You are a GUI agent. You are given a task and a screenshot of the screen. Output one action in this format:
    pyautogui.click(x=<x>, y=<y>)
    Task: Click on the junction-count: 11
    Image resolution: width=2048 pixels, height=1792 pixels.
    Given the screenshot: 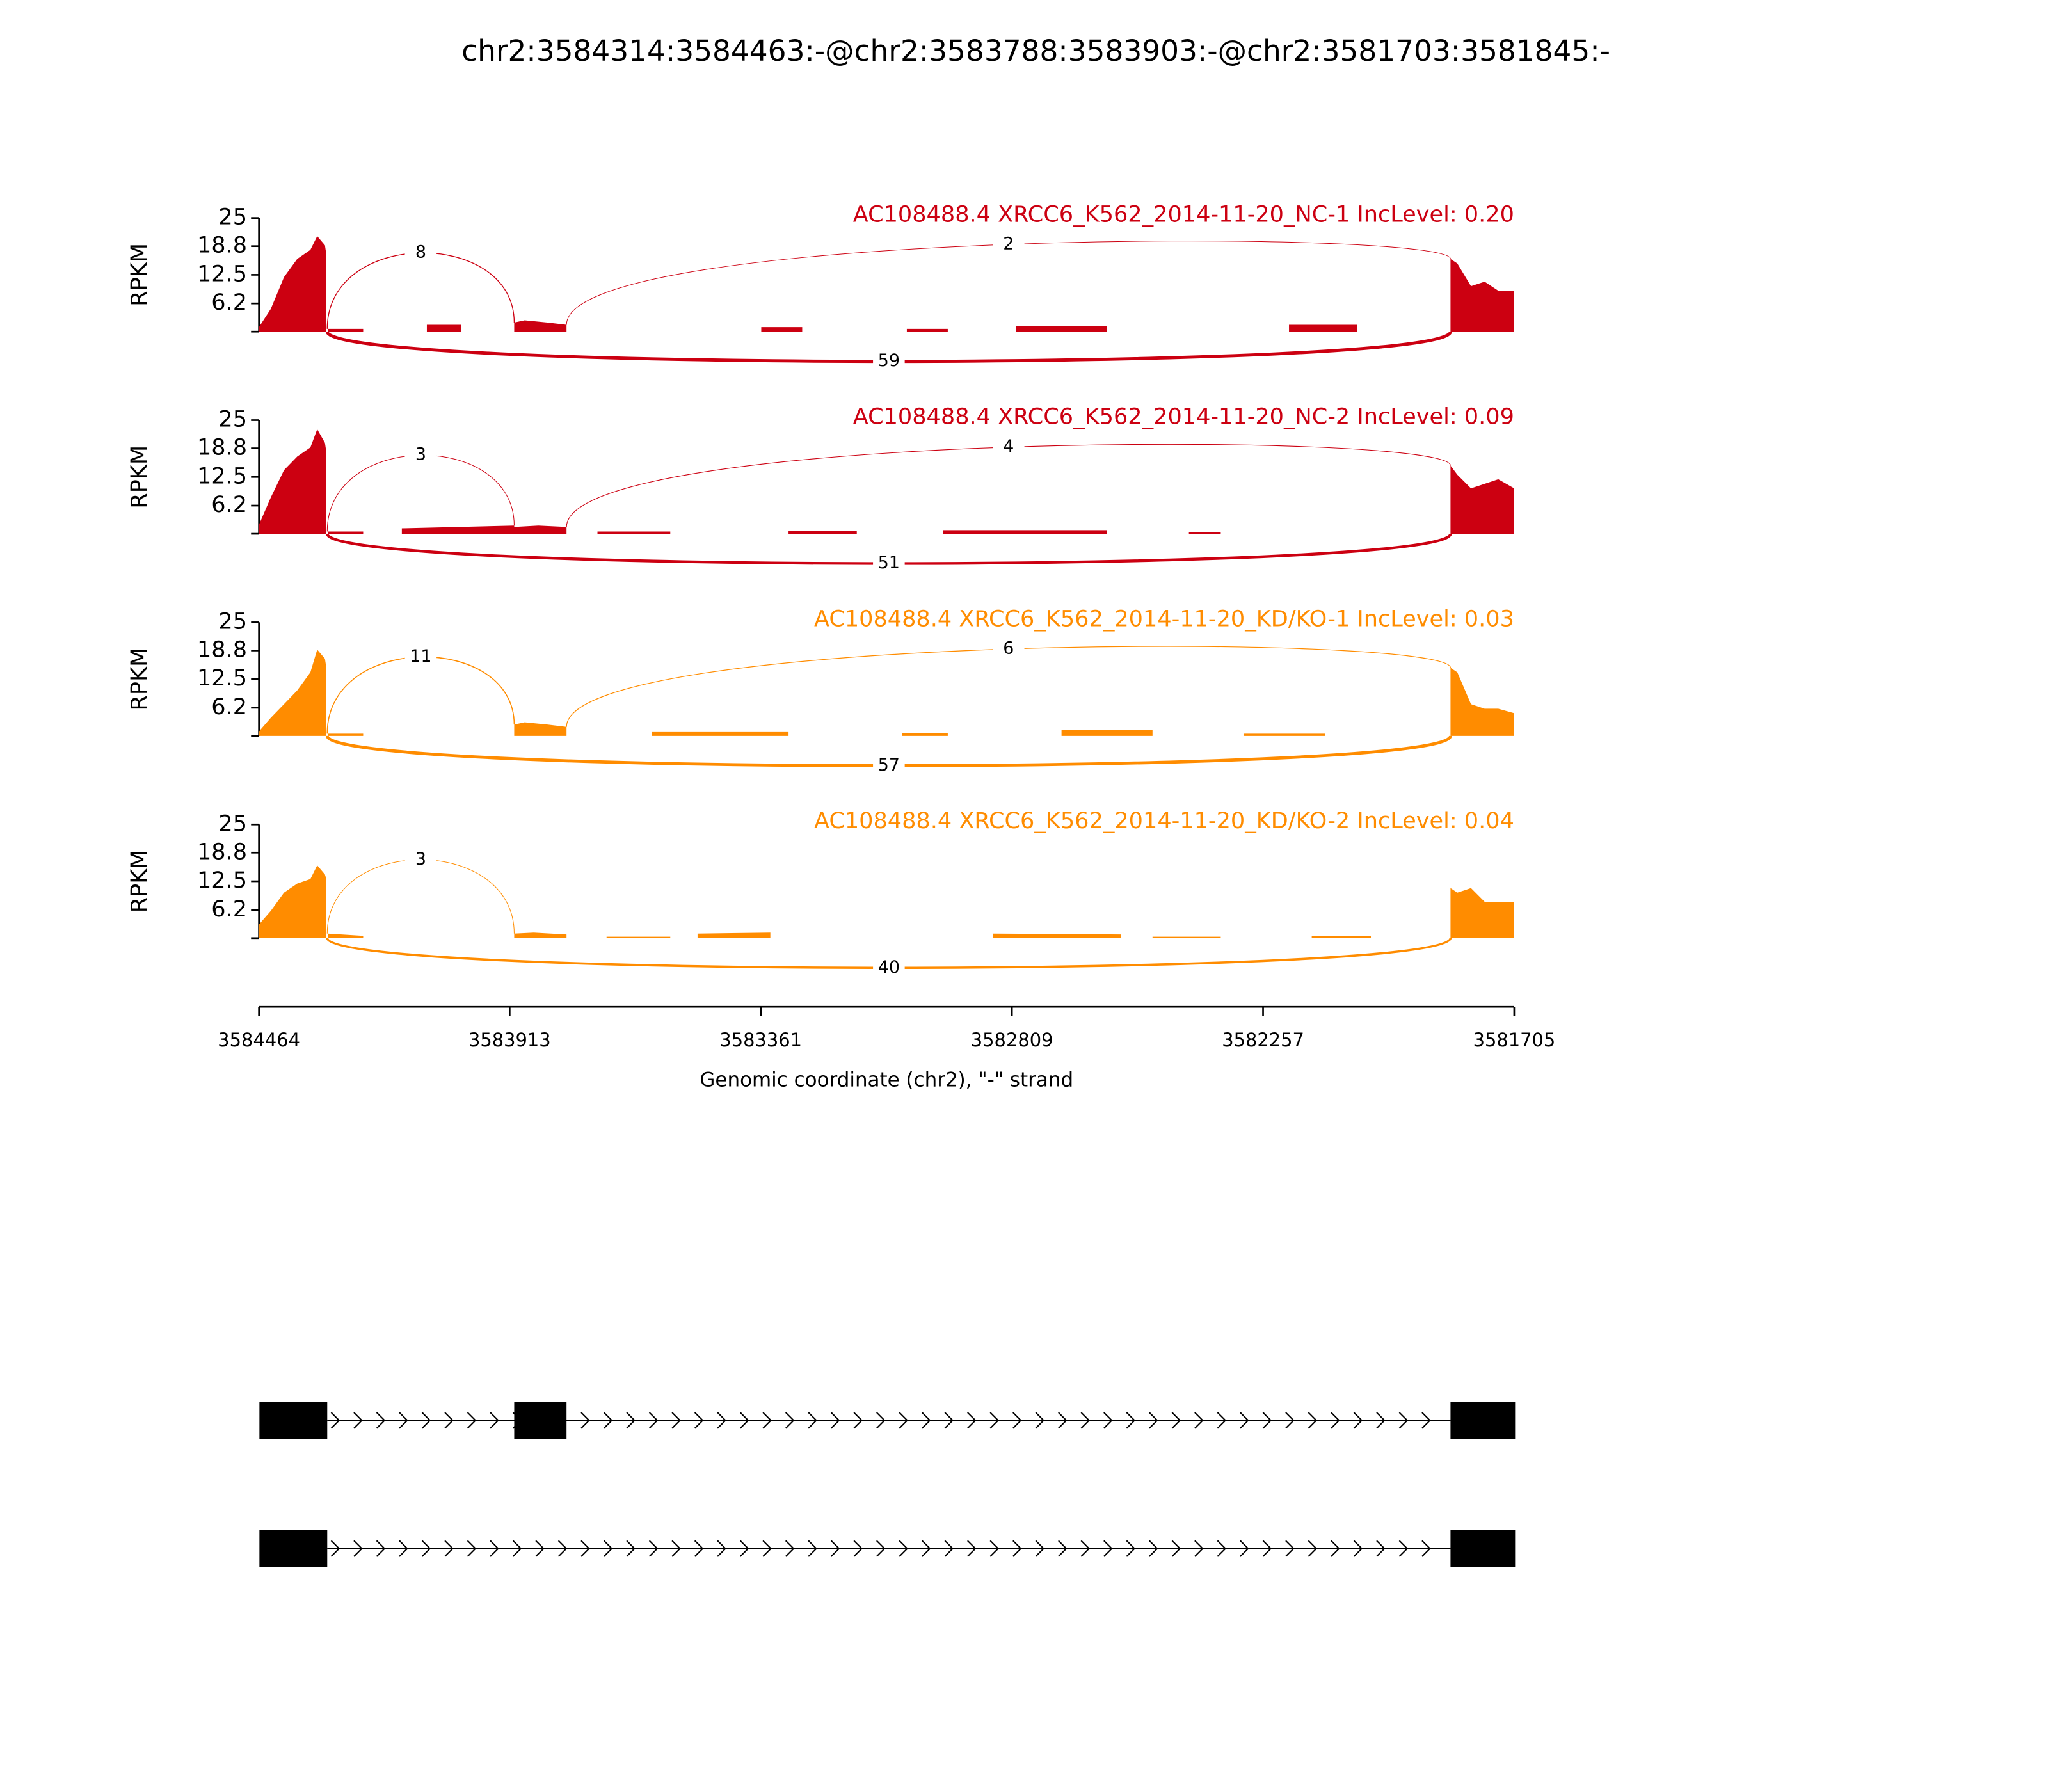 What is the action you would take?
    pyautogui.click(x=420, y=656)
    